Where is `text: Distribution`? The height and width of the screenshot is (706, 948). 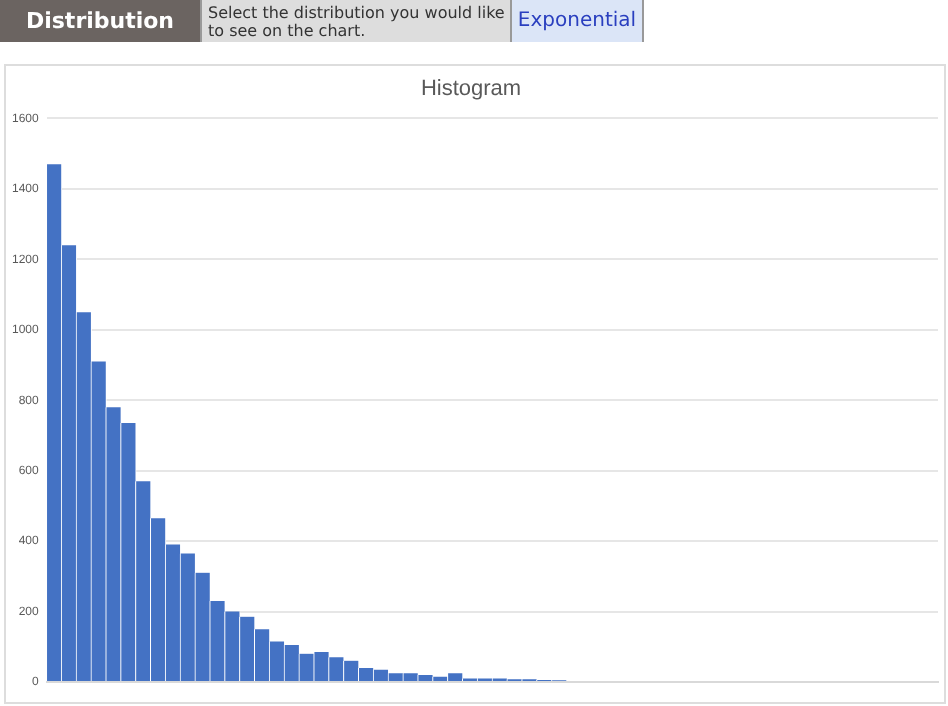 text: Distribution is located at coordinates (101, 21).